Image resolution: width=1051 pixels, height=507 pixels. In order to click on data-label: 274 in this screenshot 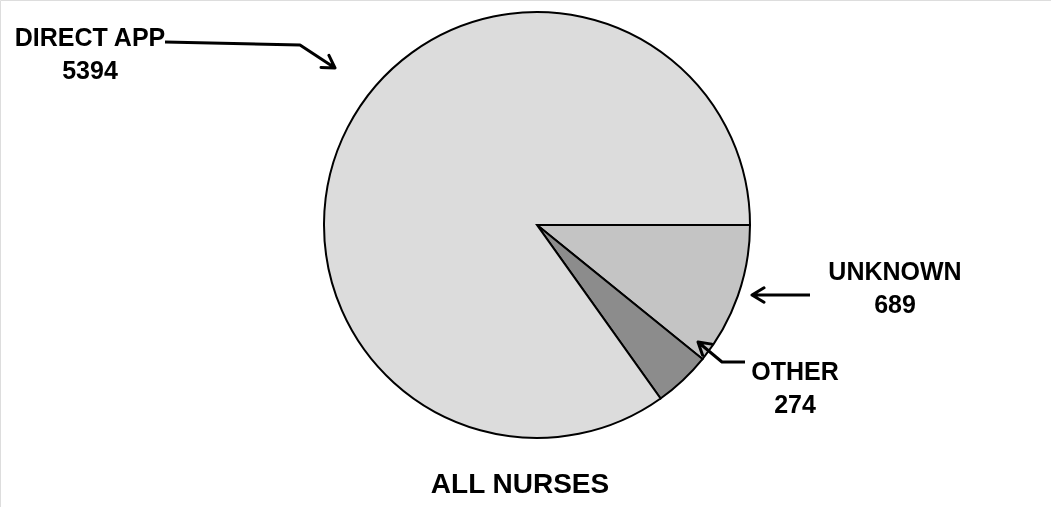, I will do `click(795, 404)`.